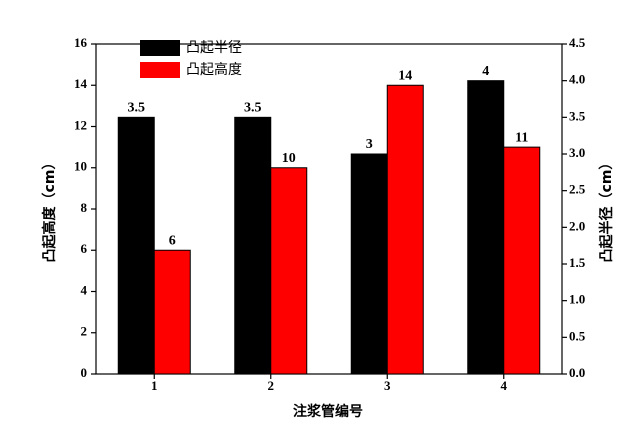  What do you see at coordinates (84, 207) in the screenshot?
I see `y-tick-label: 8` at bounding box center [84, 207].